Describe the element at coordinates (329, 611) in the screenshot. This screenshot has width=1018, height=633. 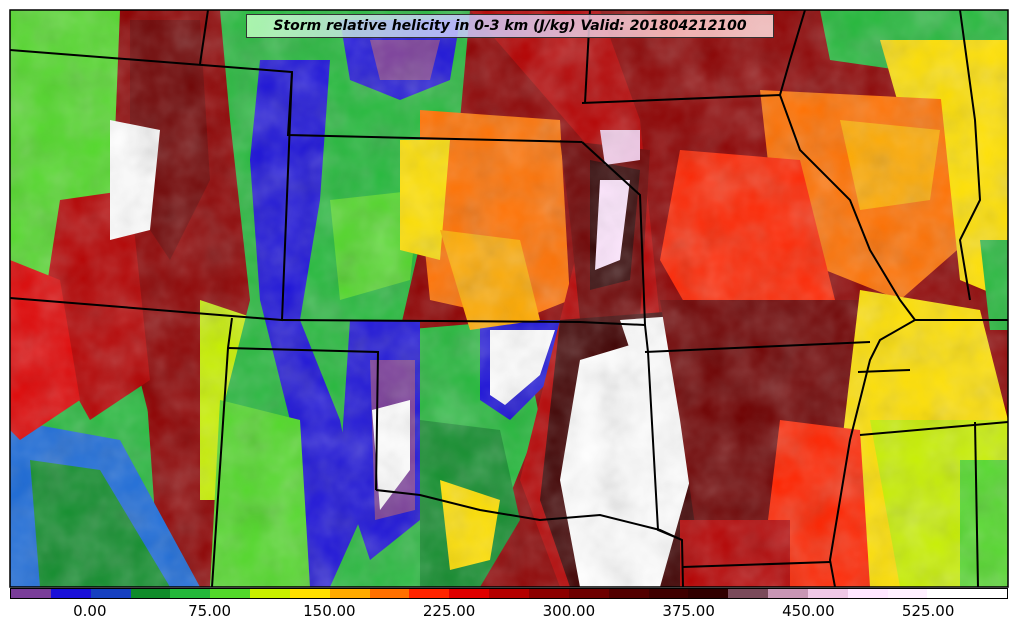
I see `colorbar-tick-label: 150.00` at that location.